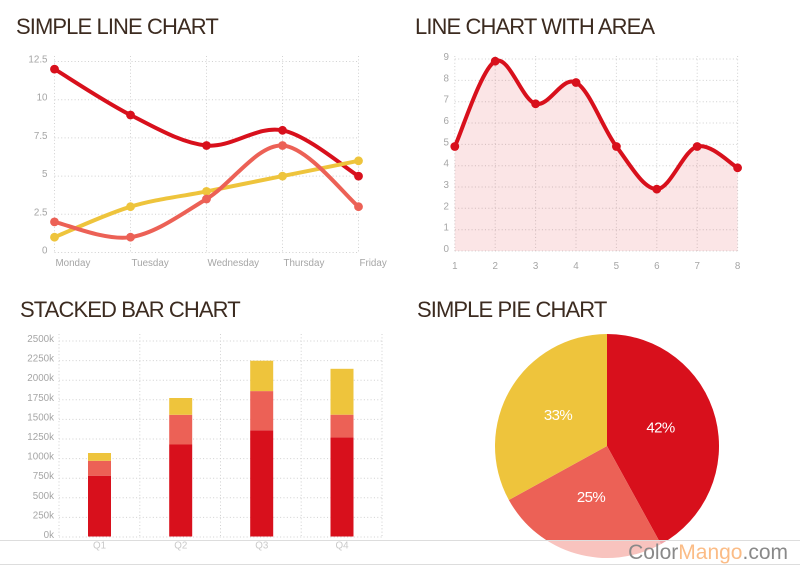  Describe the element at coordinates (660, 428) in the screenshot. I see `svg-text: 42%` at that location.